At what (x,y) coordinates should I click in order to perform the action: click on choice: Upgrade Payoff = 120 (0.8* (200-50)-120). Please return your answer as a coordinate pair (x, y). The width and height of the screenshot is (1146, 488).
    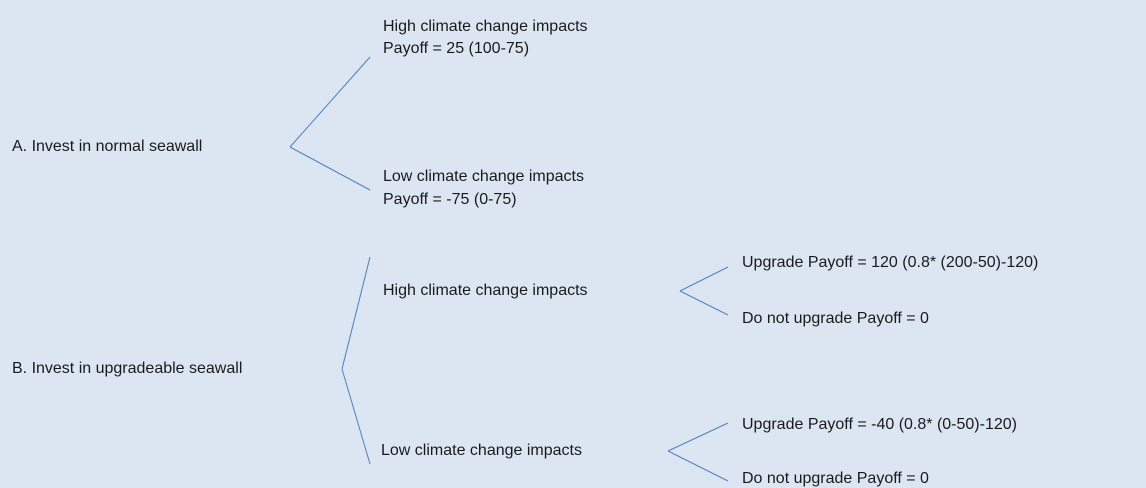
    Looking at the image, I should click on (890, 262).